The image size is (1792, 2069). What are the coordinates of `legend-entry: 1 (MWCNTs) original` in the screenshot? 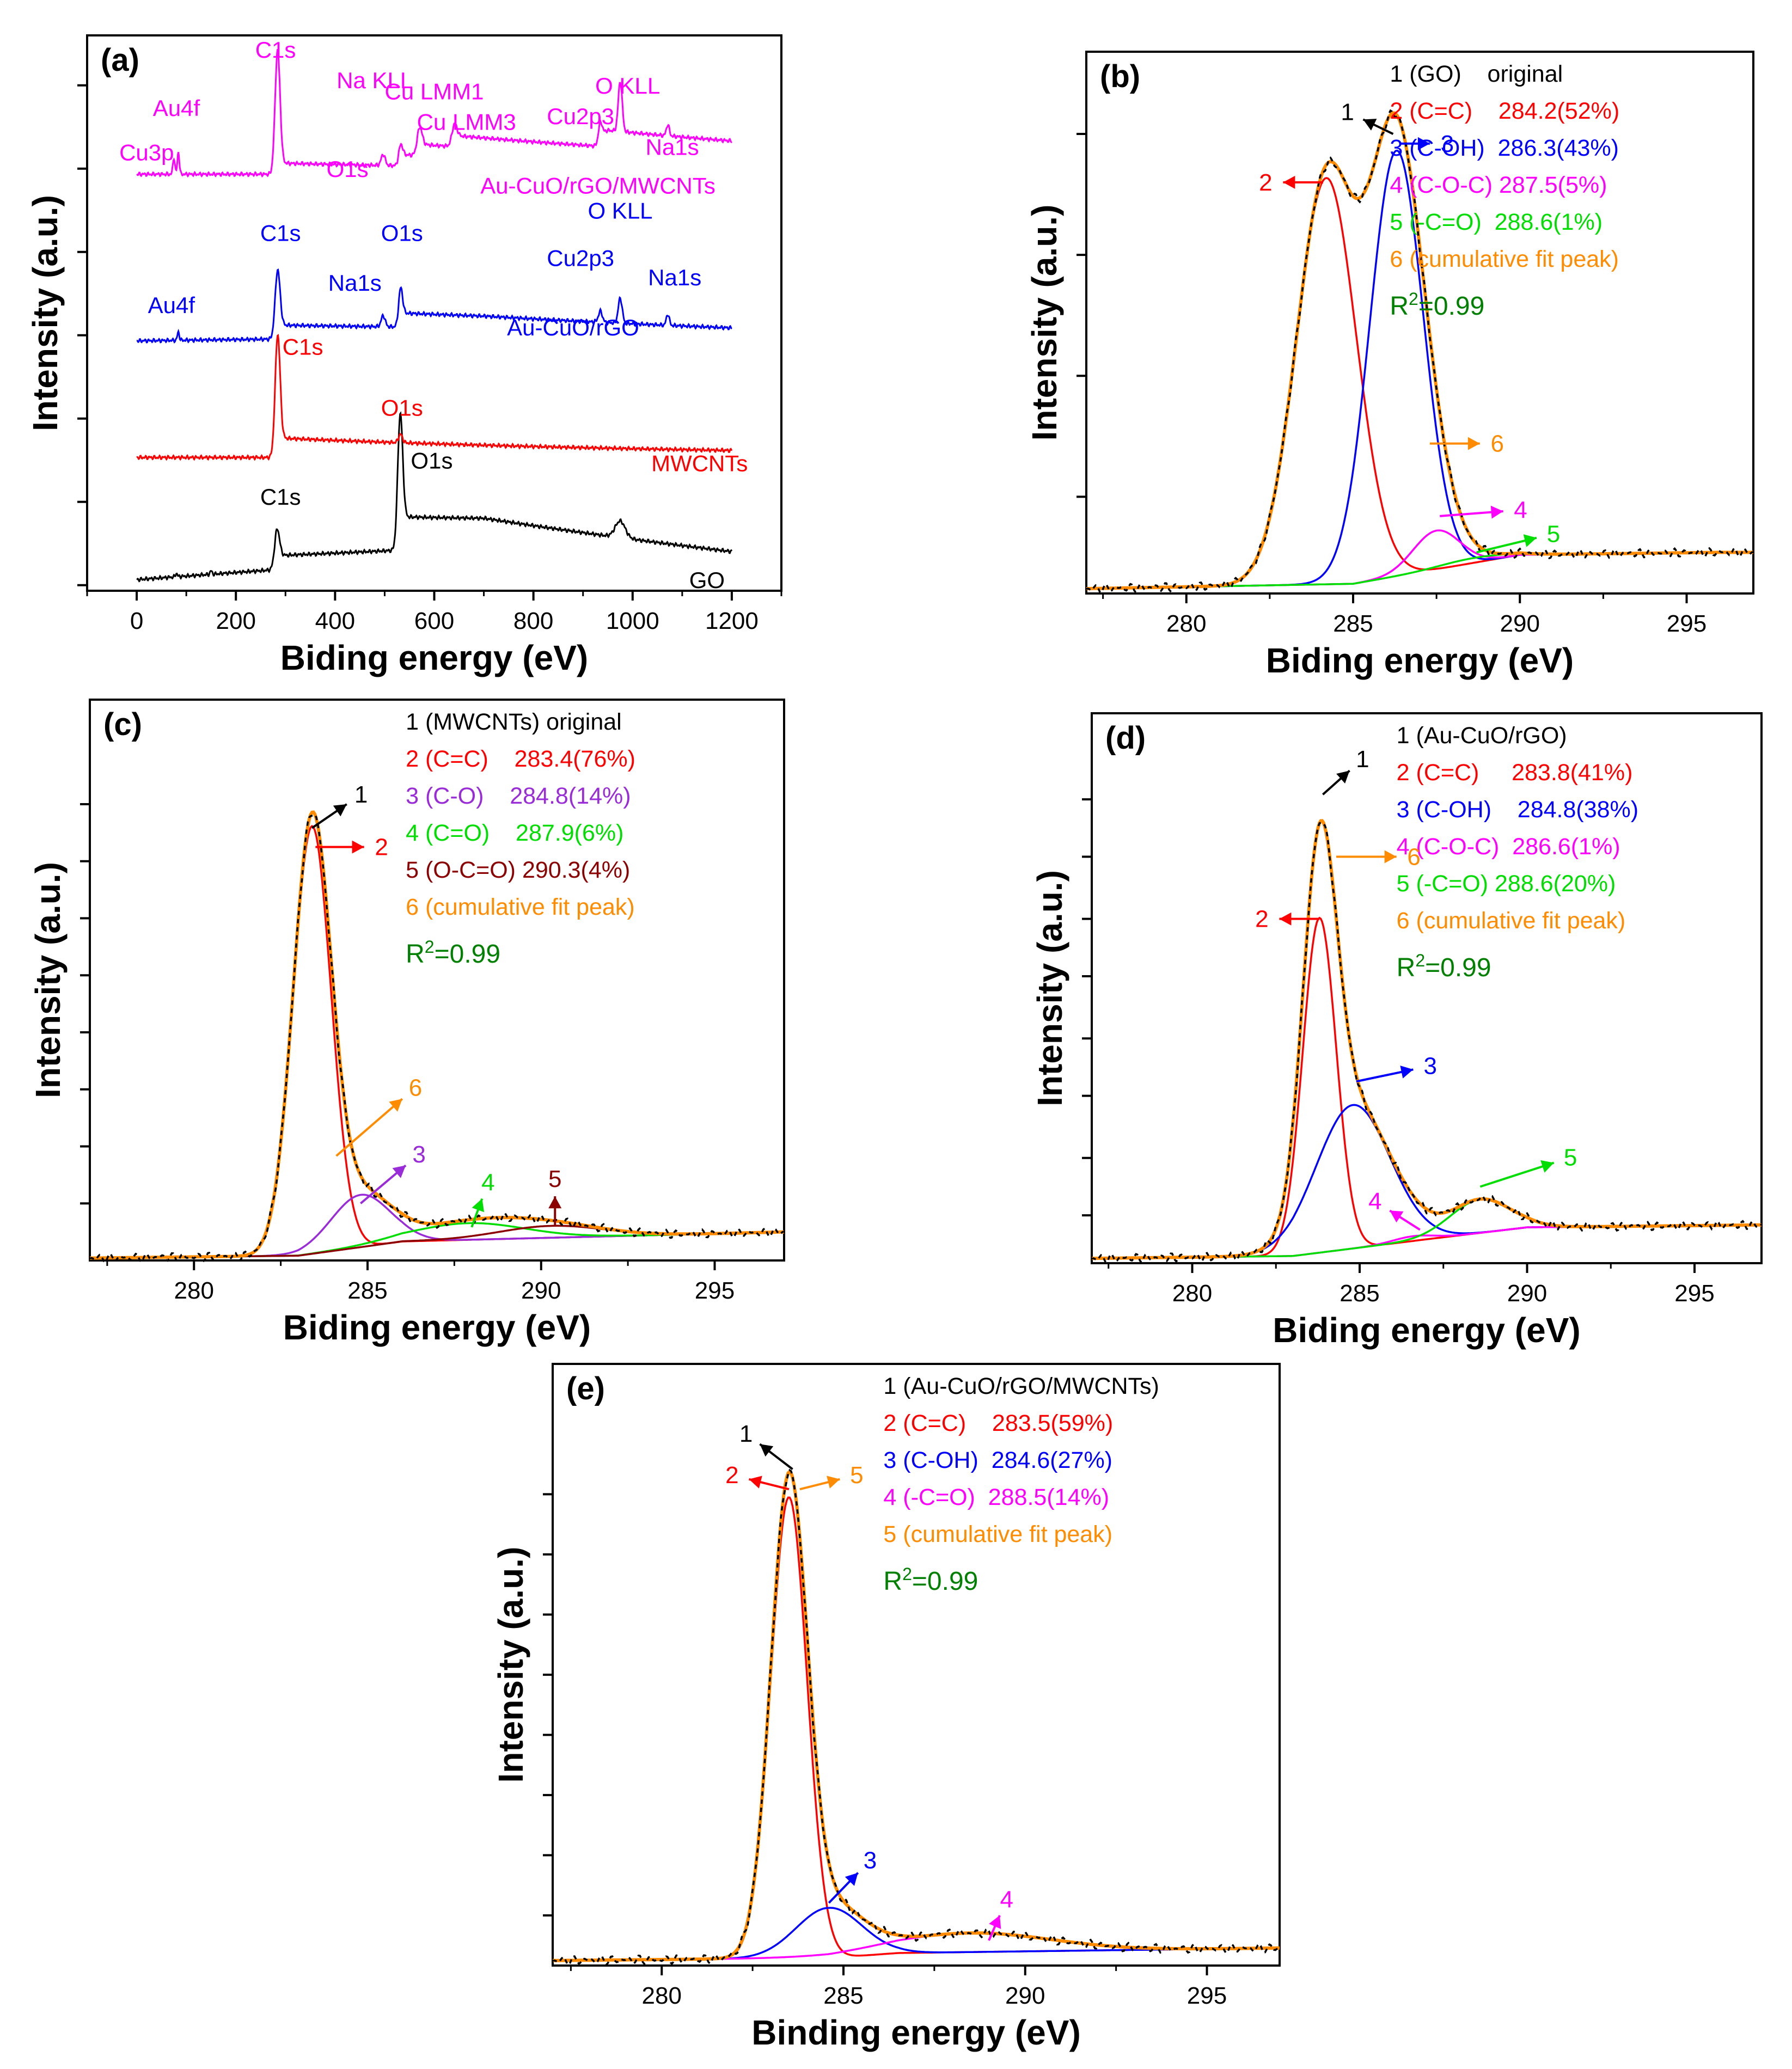 It's located at (514, 722).